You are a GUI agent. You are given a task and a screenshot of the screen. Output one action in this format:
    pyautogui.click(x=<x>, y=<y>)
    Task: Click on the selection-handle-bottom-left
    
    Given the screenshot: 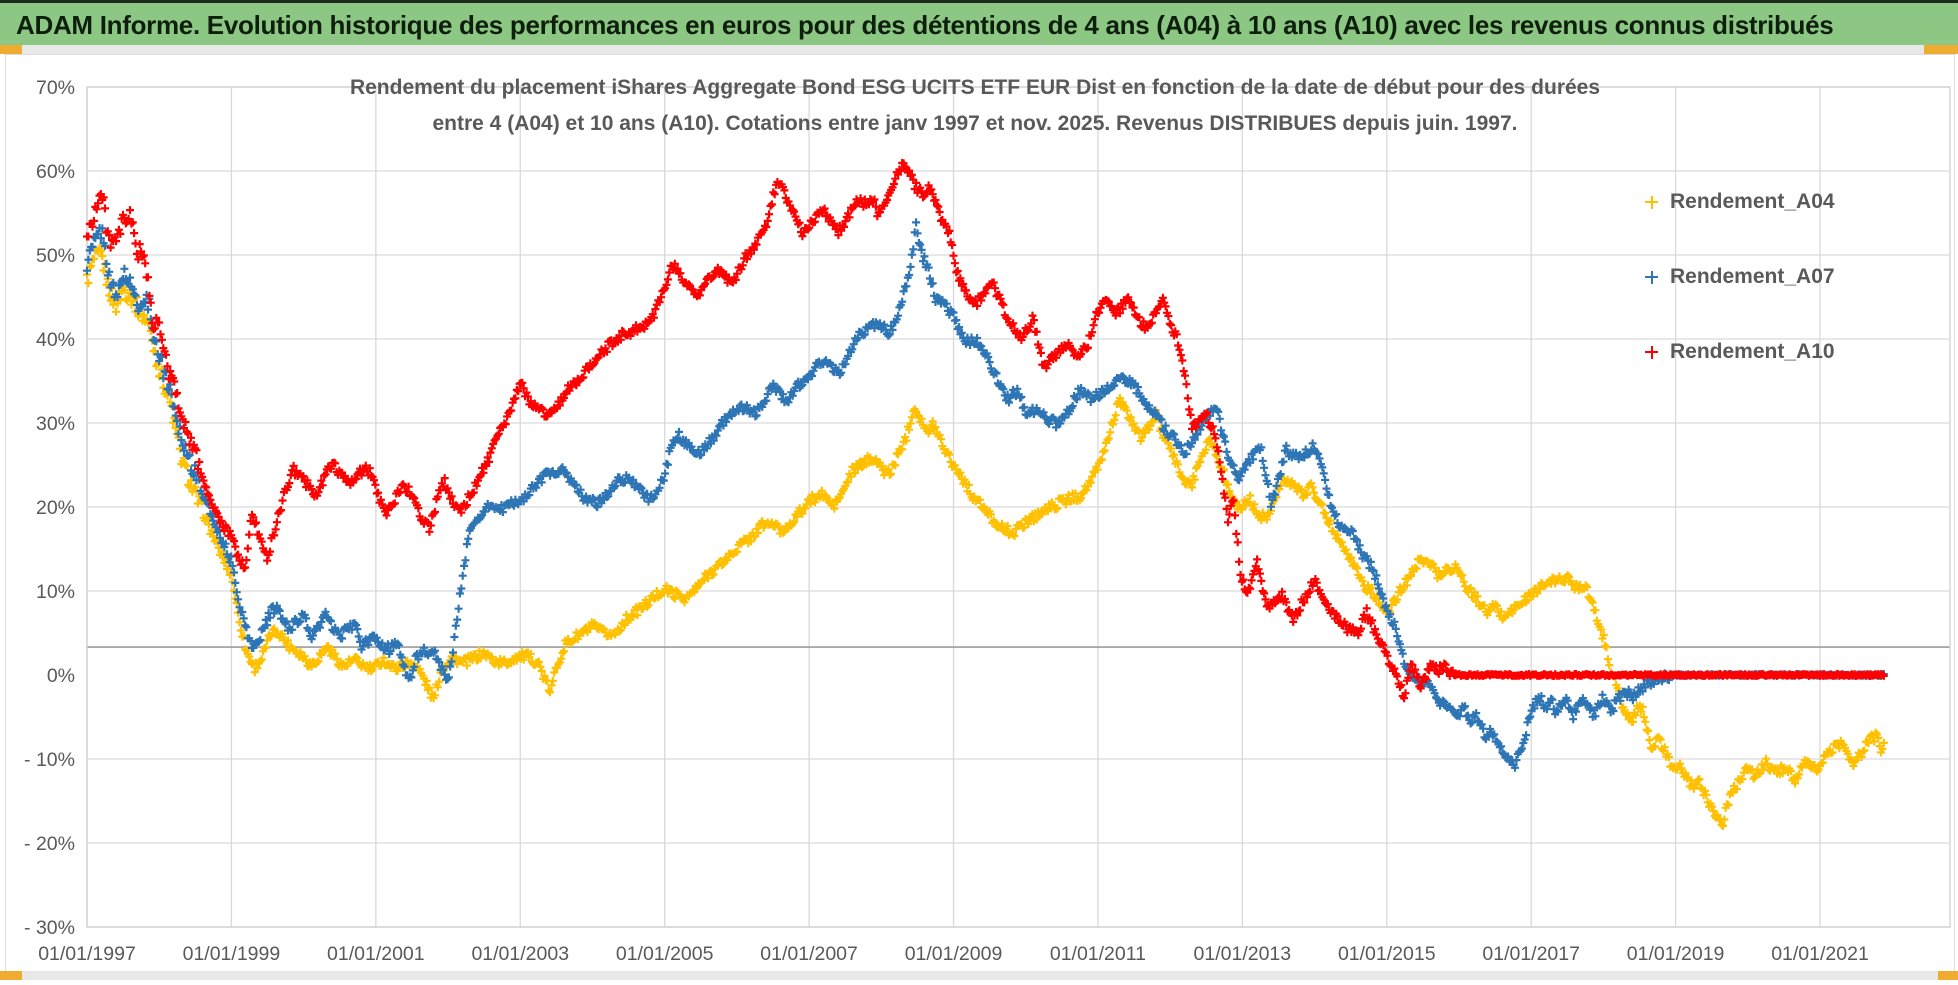 What is the action you would take?
    pyautogui.click(x=11, y=975)
    